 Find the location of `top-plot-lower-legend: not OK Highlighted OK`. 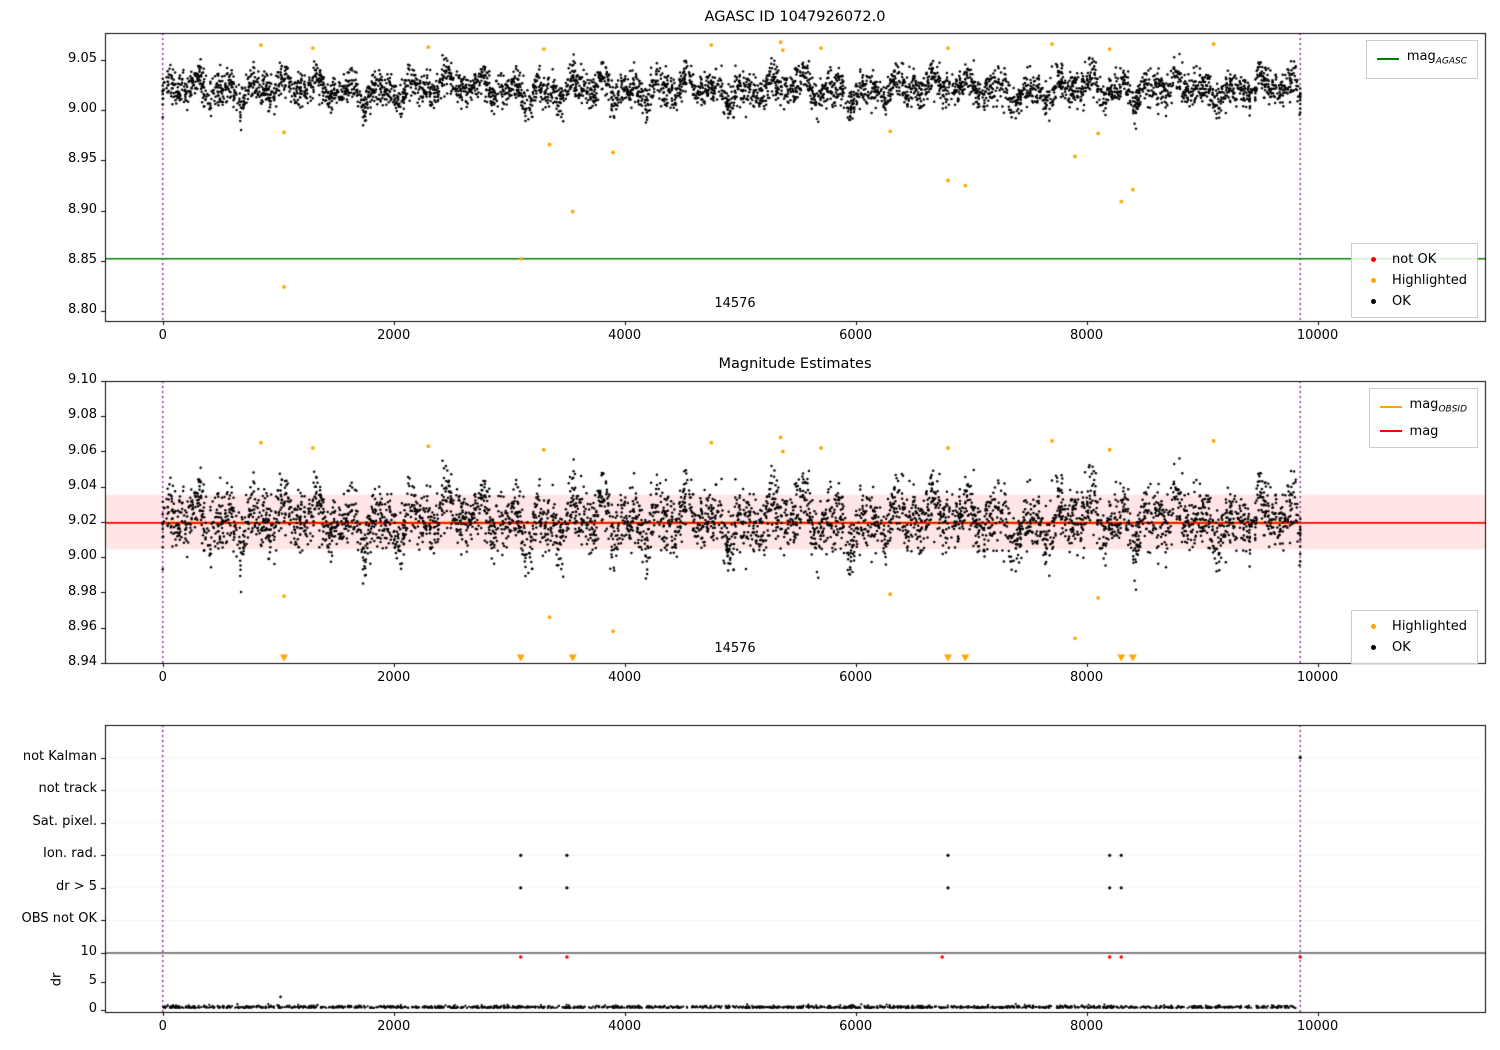

top-plot-lower-legend: not OK Highlighted OK is located at coordinates (1414, 280).